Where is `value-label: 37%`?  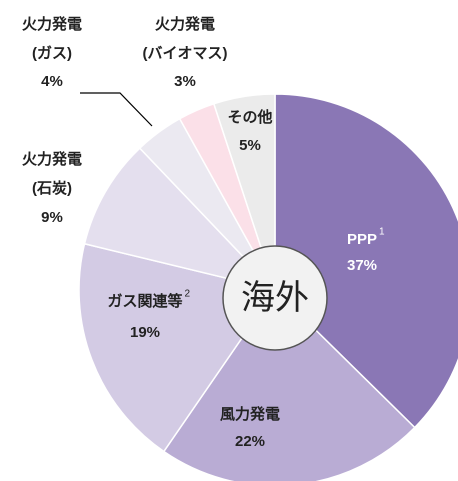 value-label: 37% is located at coordinates (362, 265).